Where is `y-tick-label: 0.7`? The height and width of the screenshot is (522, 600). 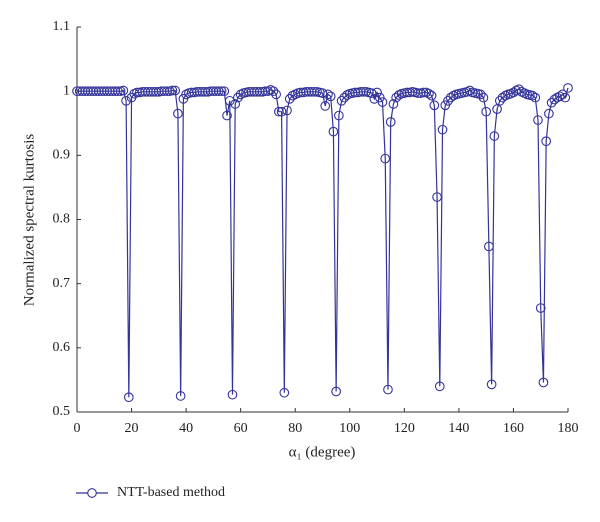 y-tick-label: 0.7 is located at coordinates (62, 283).